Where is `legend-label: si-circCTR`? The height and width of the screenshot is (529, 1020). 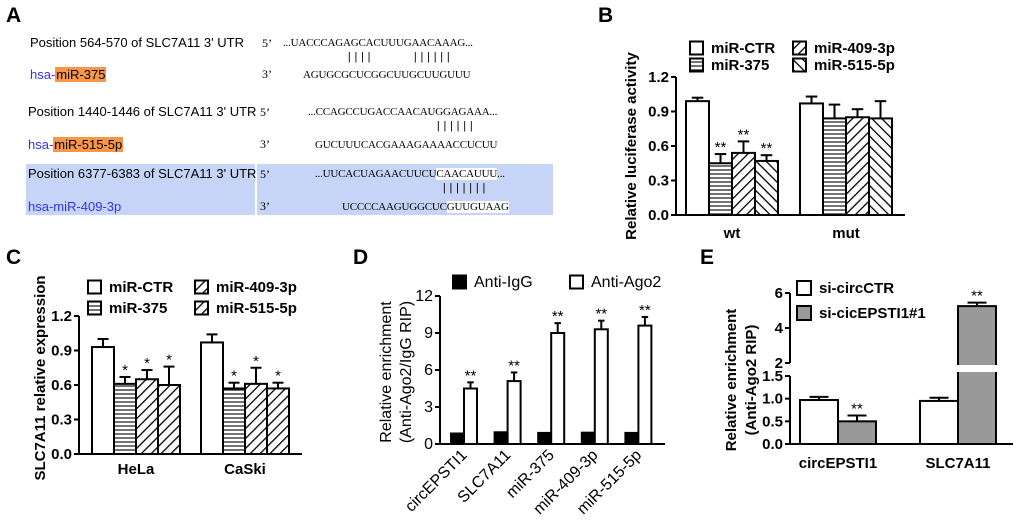 legend-label: si-circCTR is located at coordinates (856, 288).